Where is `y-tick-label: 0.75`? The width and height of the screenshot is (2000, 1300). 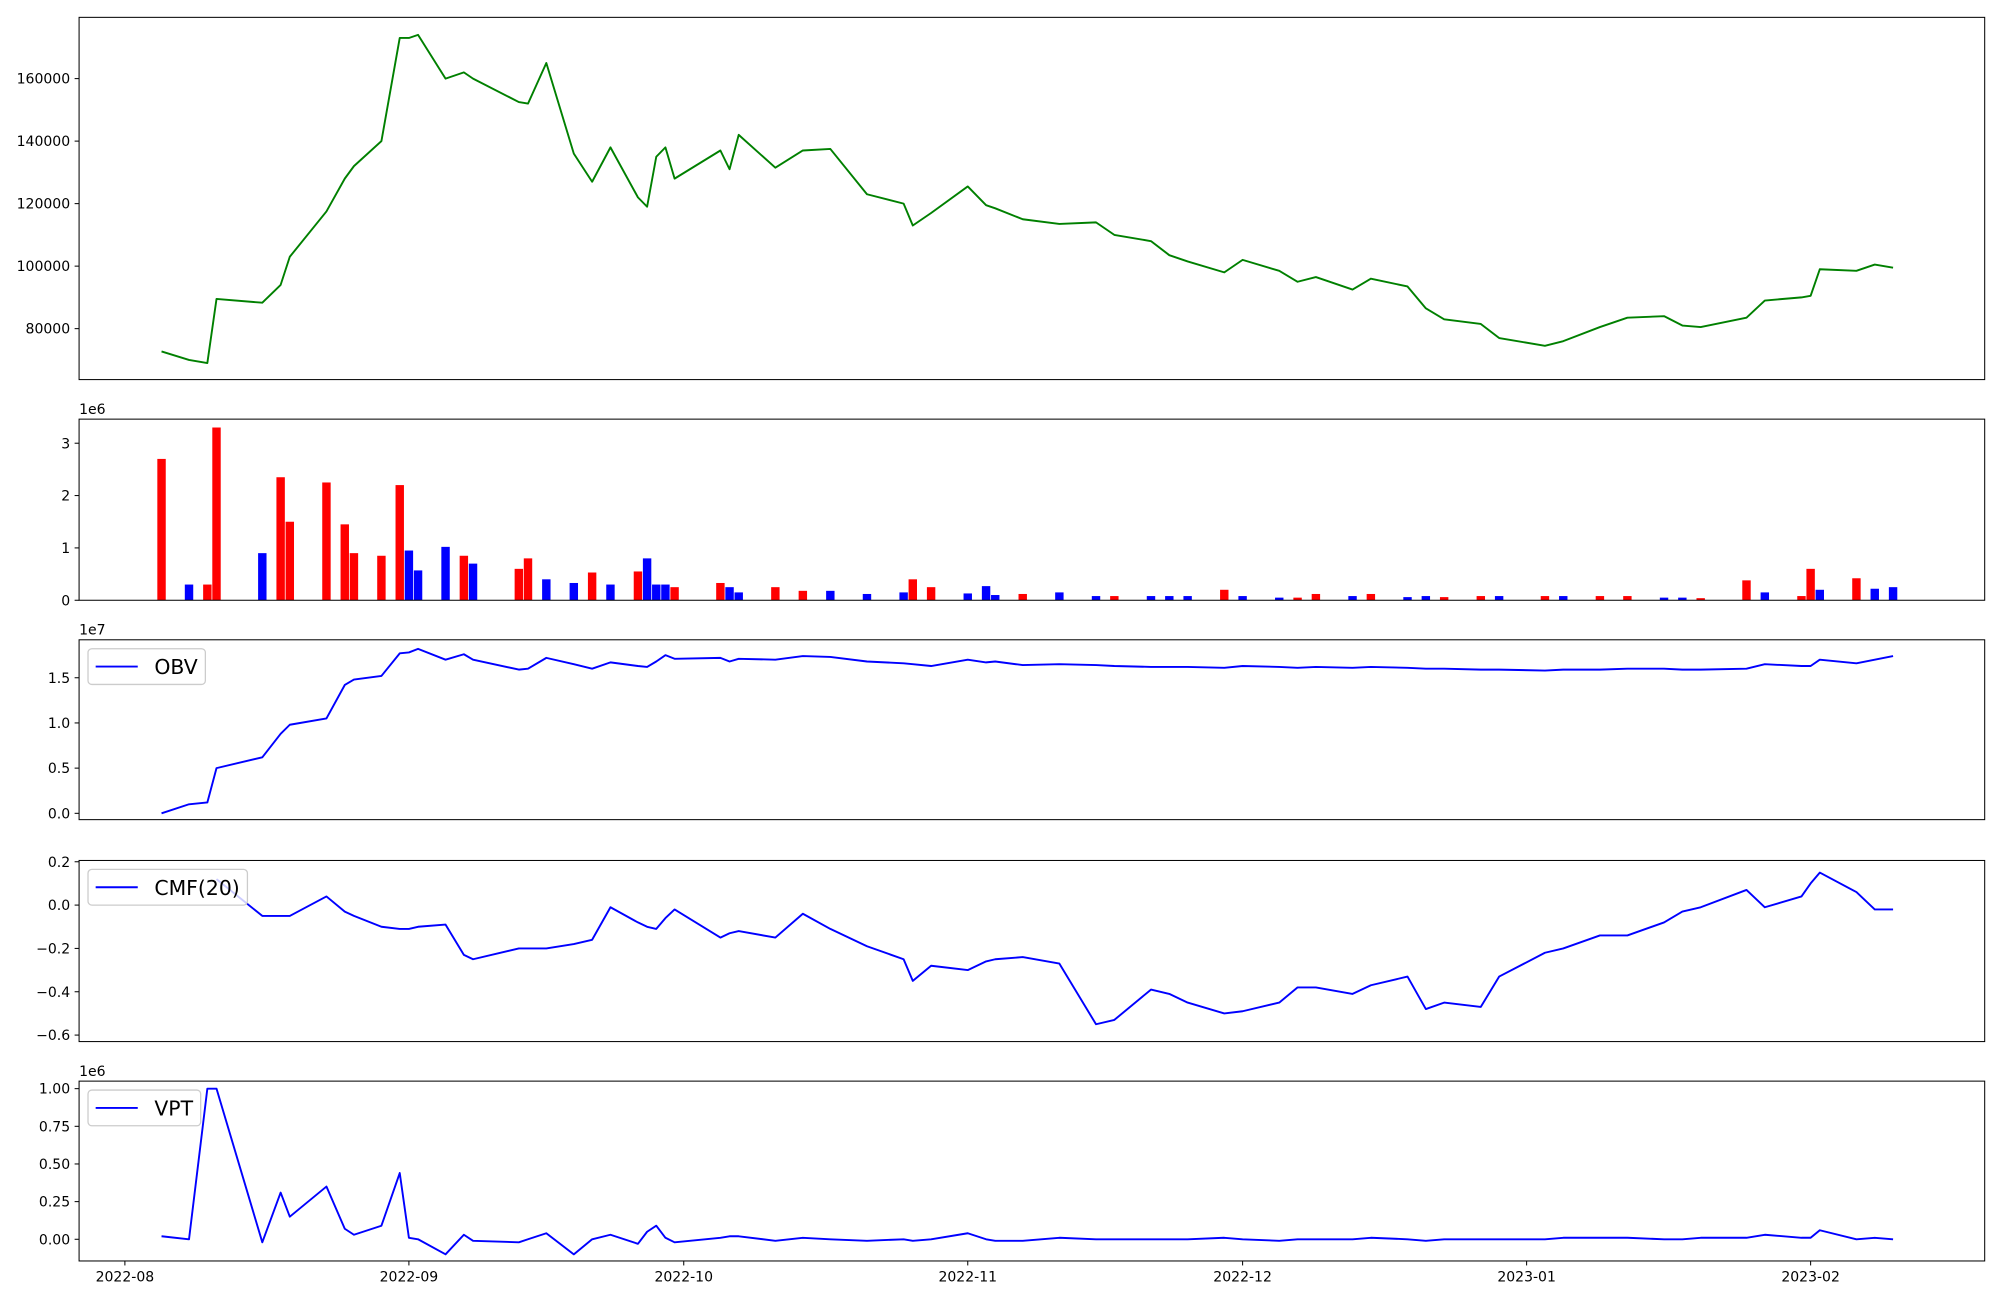
y-tick-label: 0.75 is located at coordinates (54, 1127).